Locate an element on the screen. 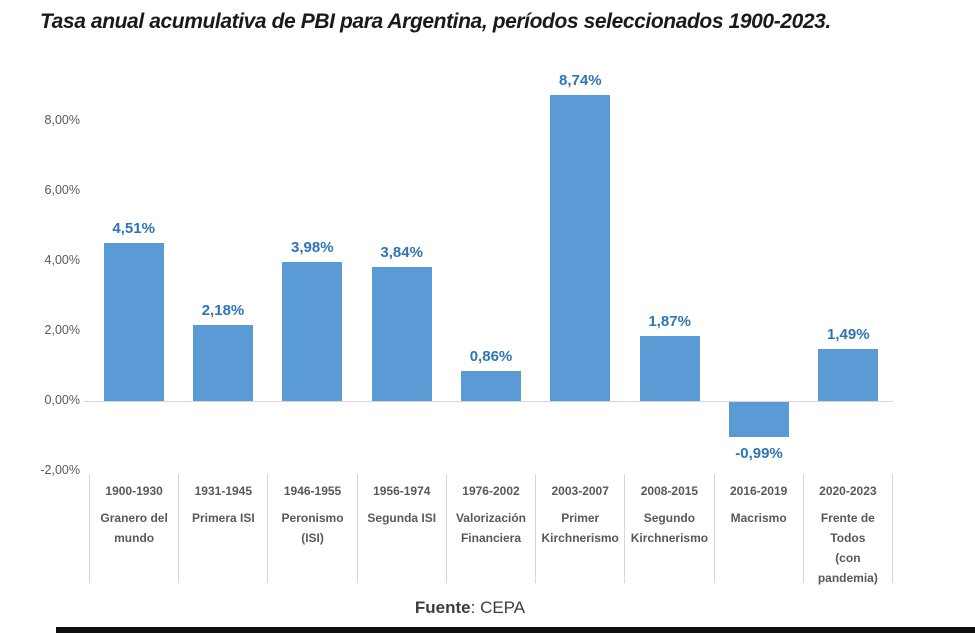 The height and width of the screenshot is (633, 975). category-cell: 1976-2002 Valorización Financiera is located at coordinates (490, 528).